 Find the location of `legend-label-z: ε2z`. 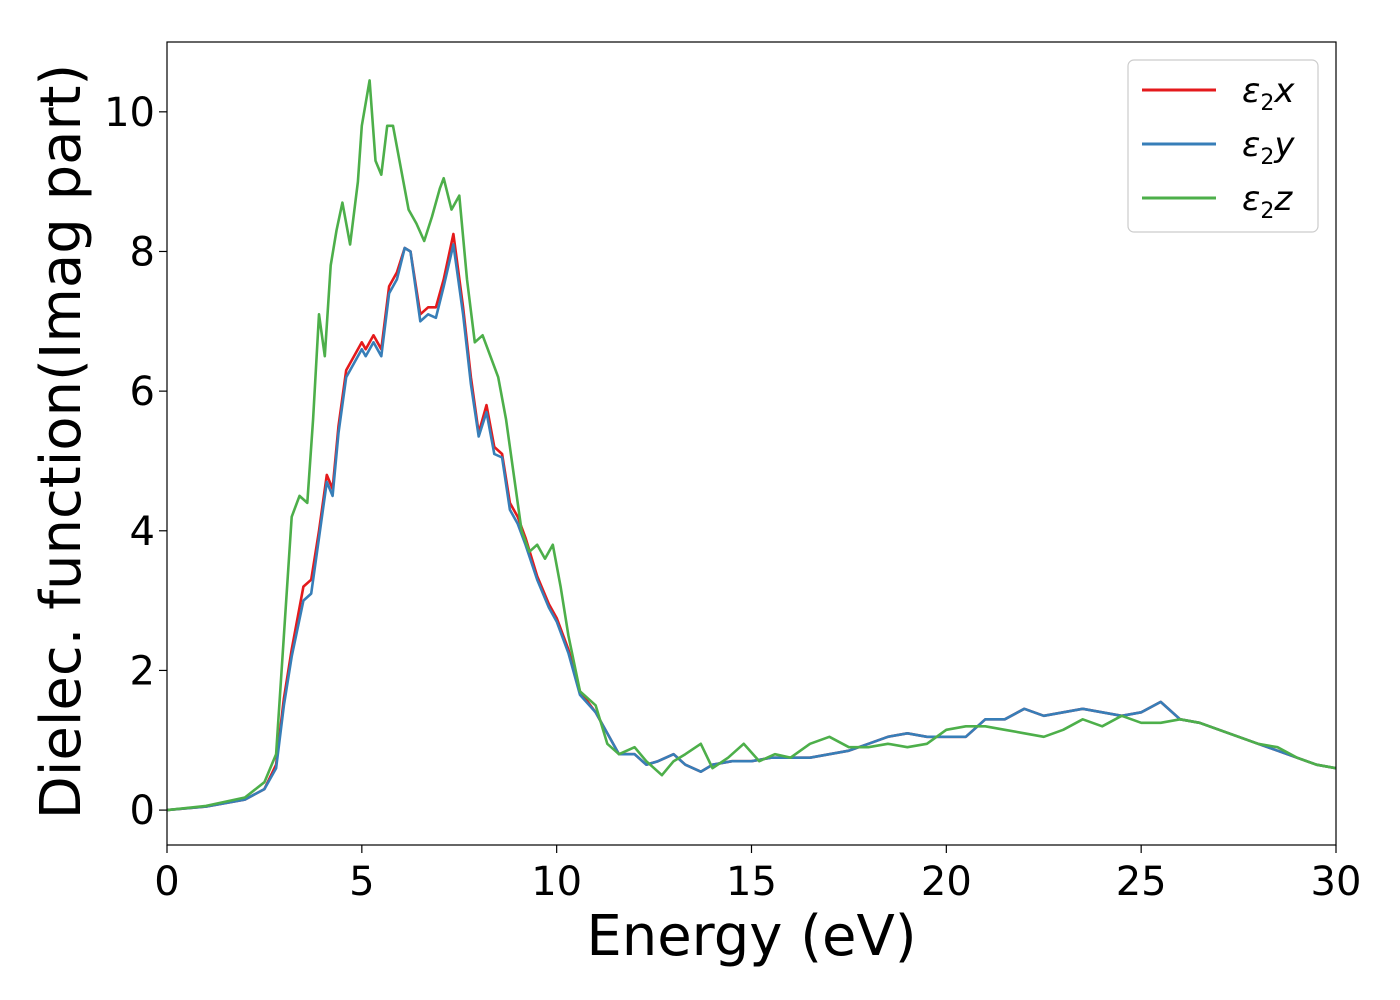

legend-label-z: ε2z is located at coordinates (1267, 201).